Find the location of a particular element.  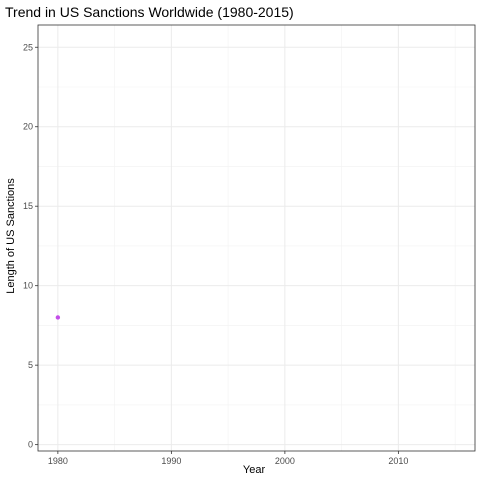

y-tick-label: 10 is located at coordinates (28, 286).